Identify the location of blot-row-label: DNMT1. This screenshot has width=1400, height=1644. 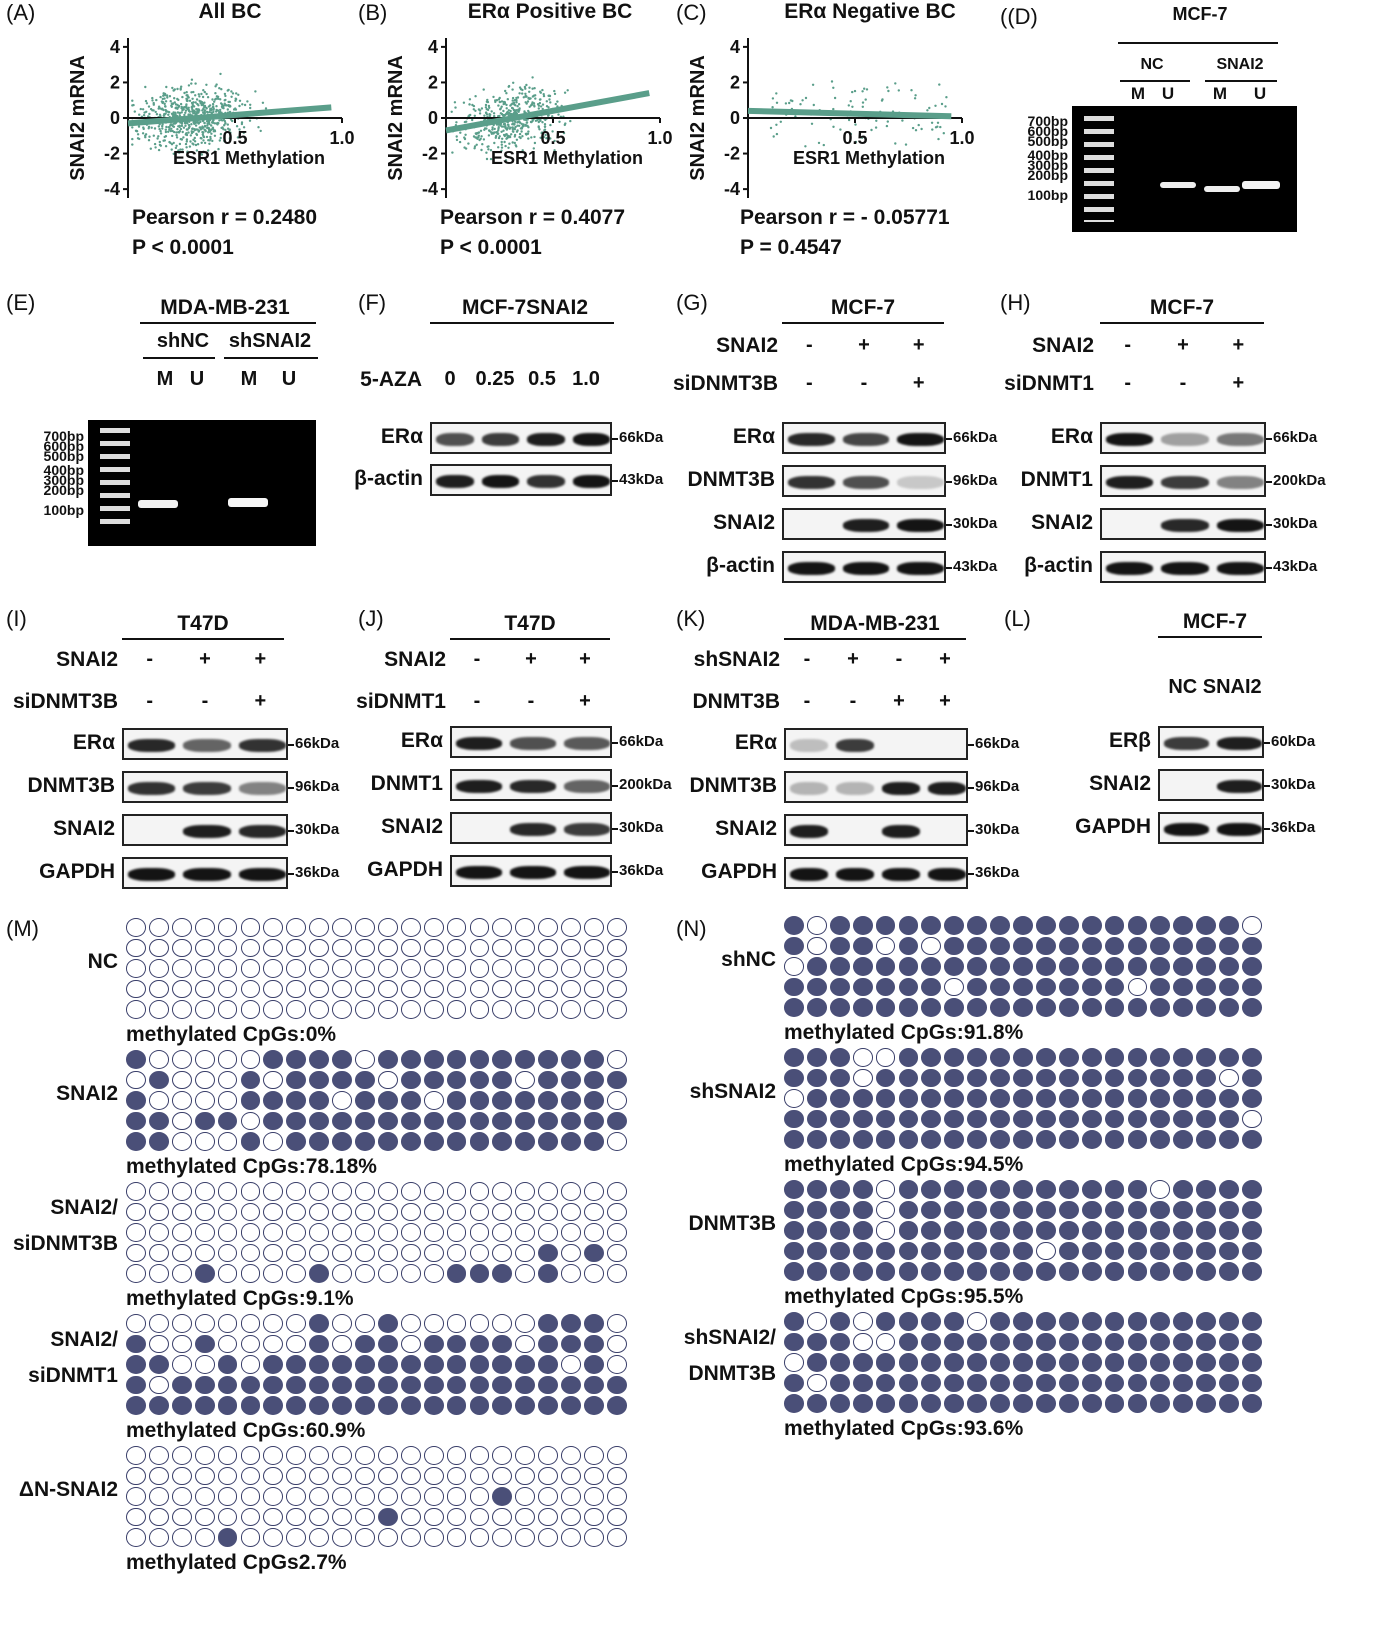
(1056, 479).